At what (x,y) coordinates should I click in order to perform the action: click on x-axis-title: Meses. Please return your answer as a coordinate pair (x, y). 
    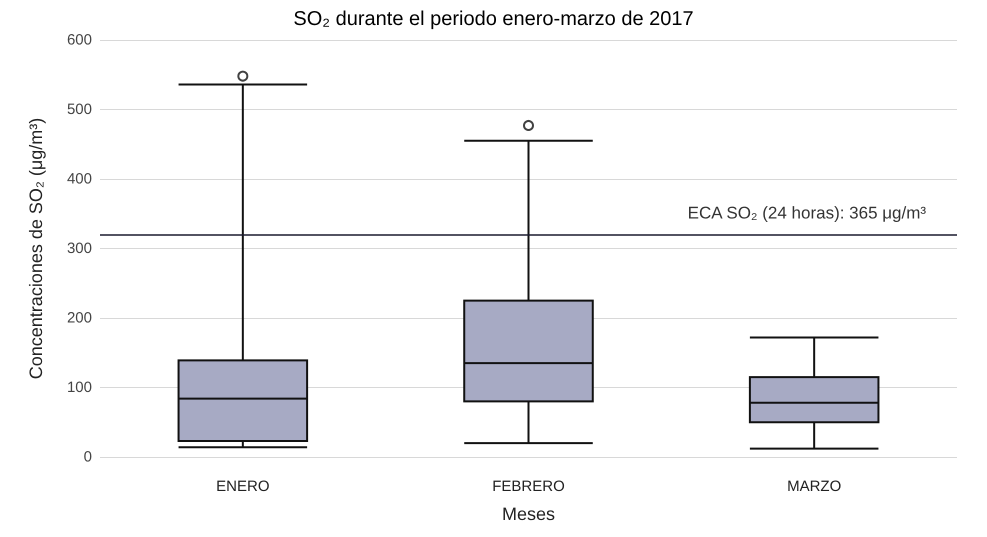
    Looking at the image, I should click on (529, 514).